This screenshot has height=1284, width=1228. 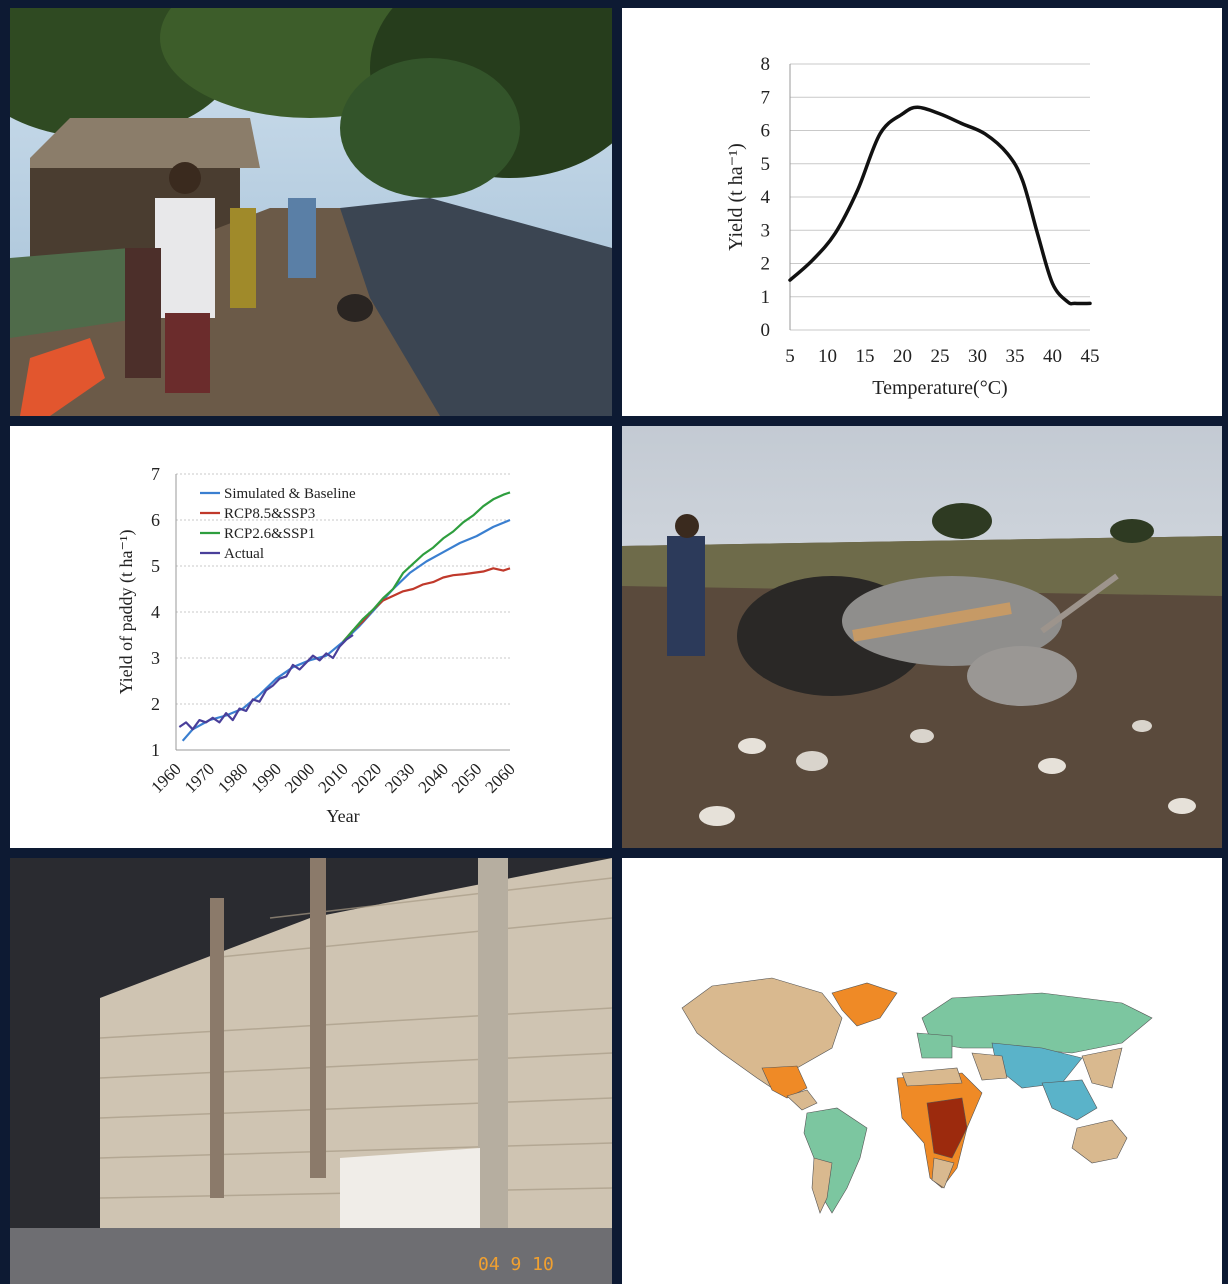 I want to click on continent-south-america, so click(x=835, y=1160).